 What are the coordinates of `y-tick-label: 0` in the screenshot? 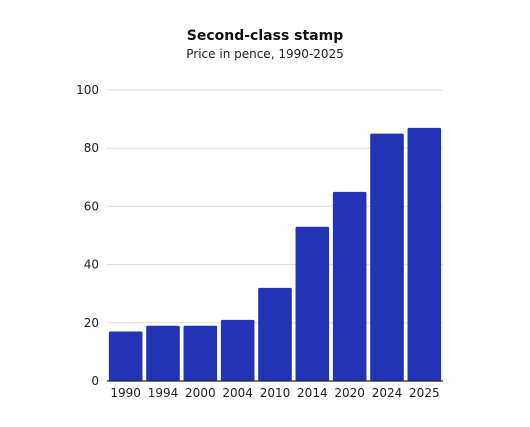 It's located at (95, 381).